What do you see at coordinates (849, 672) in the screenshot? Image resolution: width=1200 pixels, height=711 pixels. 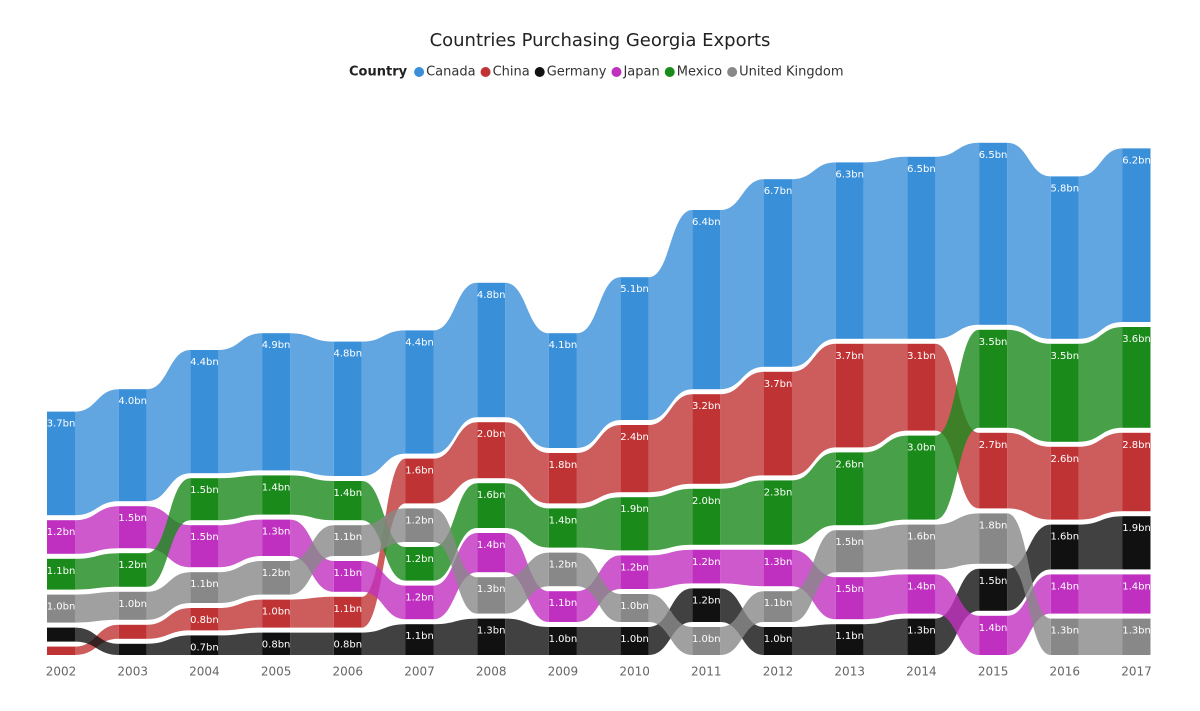 I see `x-tick-label: 2013` at bounding box center [849, 672].